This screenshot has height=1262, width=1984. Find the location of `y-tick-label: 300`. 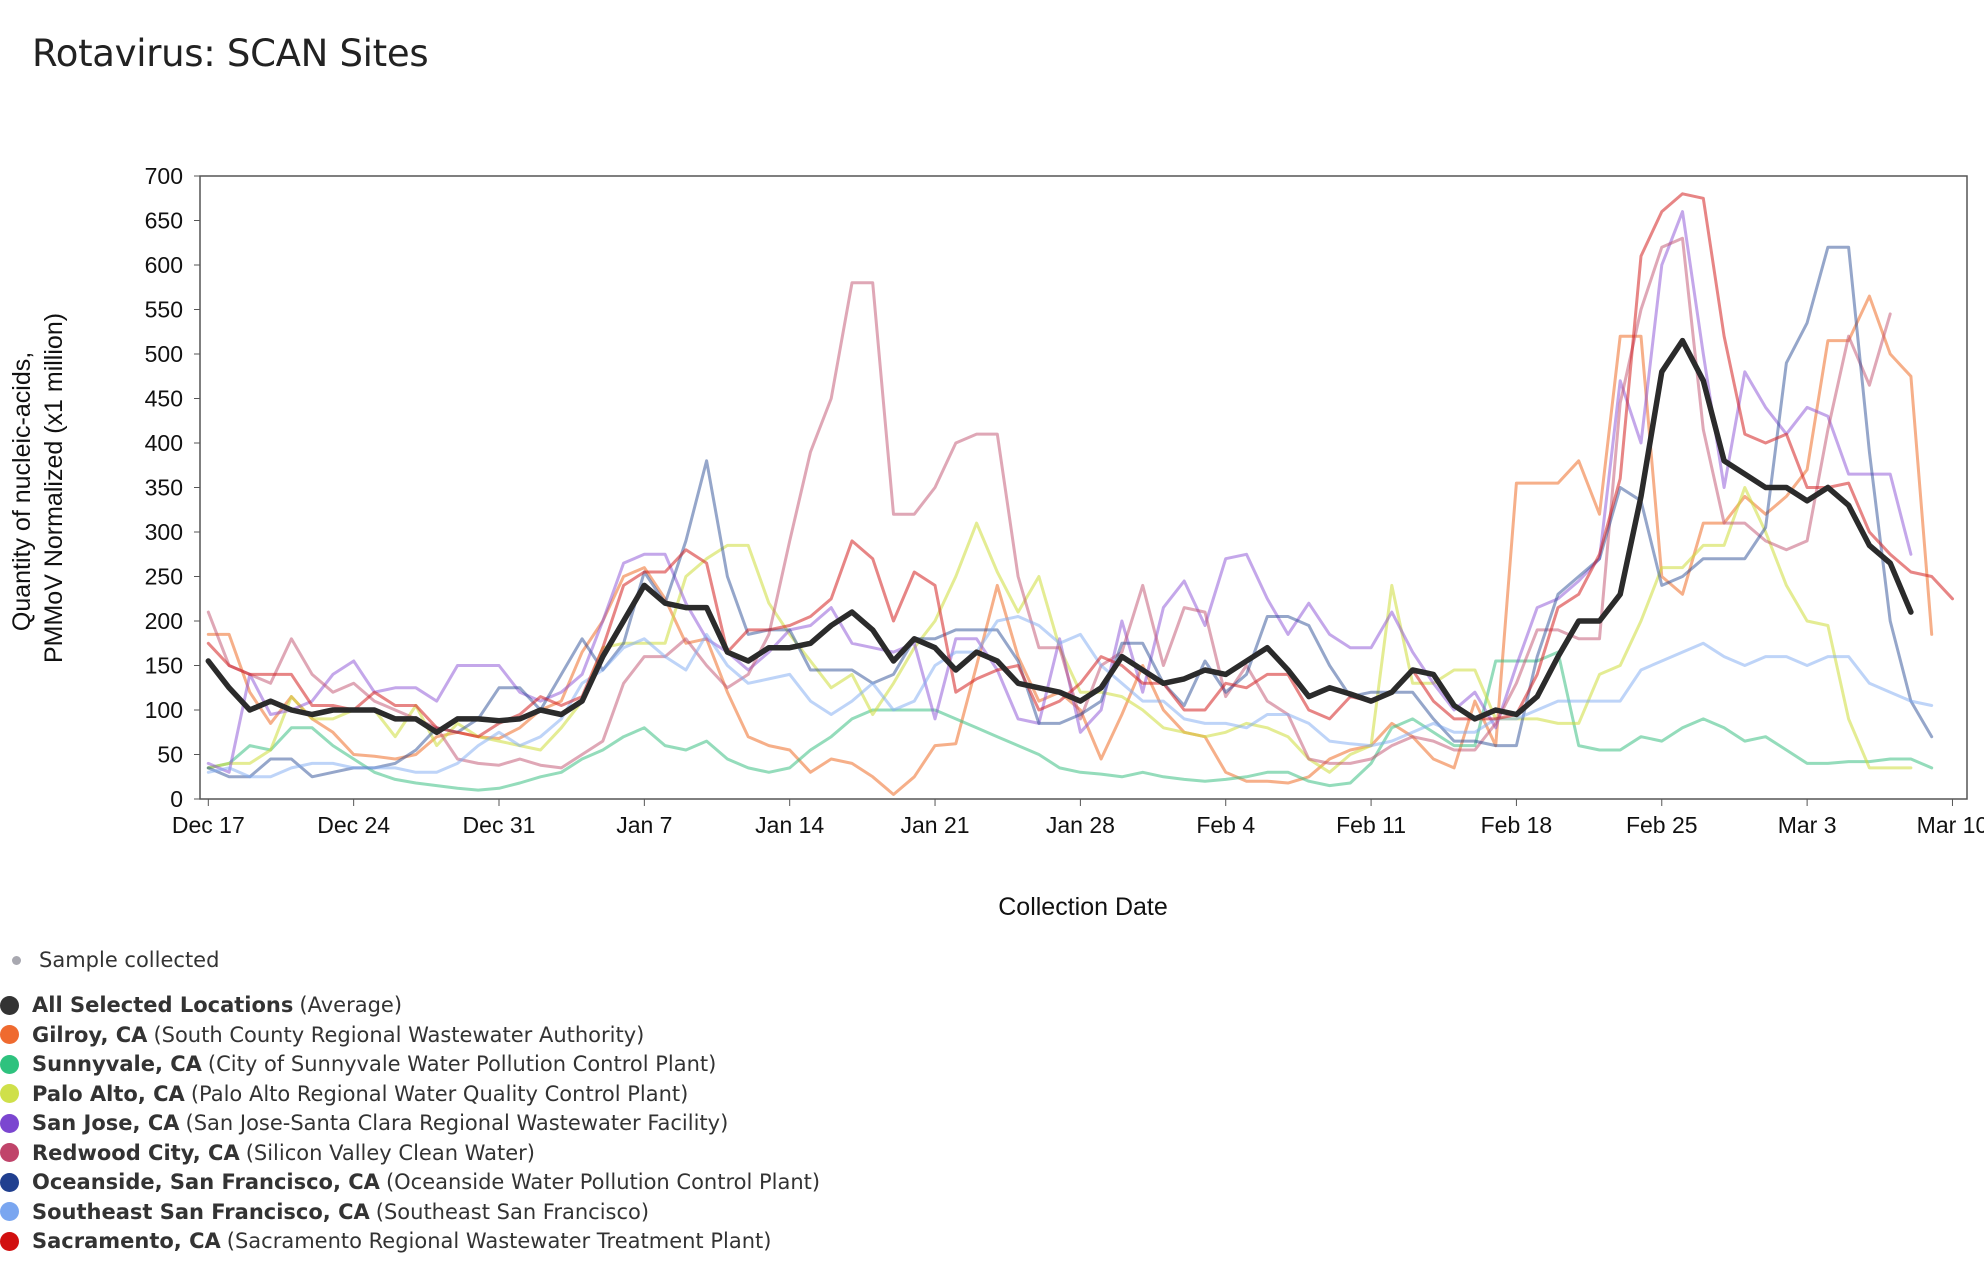

y-tick-label: 300 is located at coordinates (164, 532).